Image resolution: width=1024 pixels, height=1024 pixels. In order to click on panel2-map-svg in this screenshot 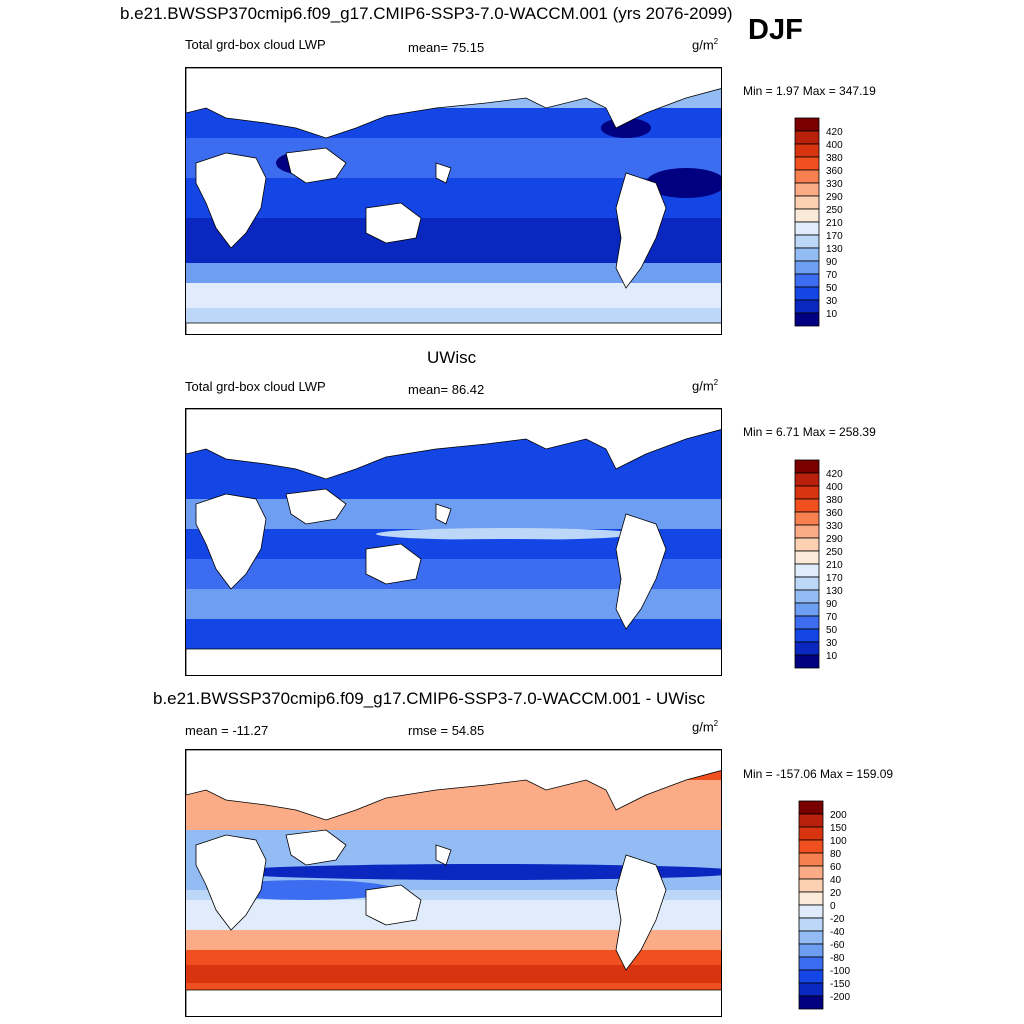, I will do `click(453, 542)`.